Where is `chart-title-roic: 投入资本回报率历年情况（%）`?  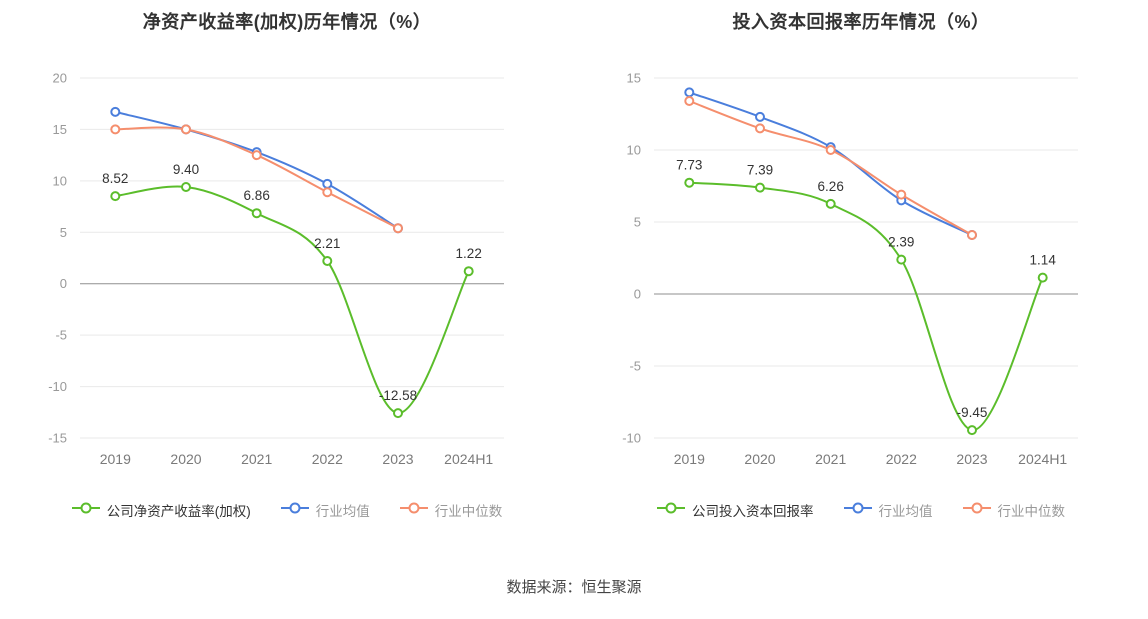 chart-title-roic: 投入资本回报率历年情况（%） is located at coordinates (861, 22).